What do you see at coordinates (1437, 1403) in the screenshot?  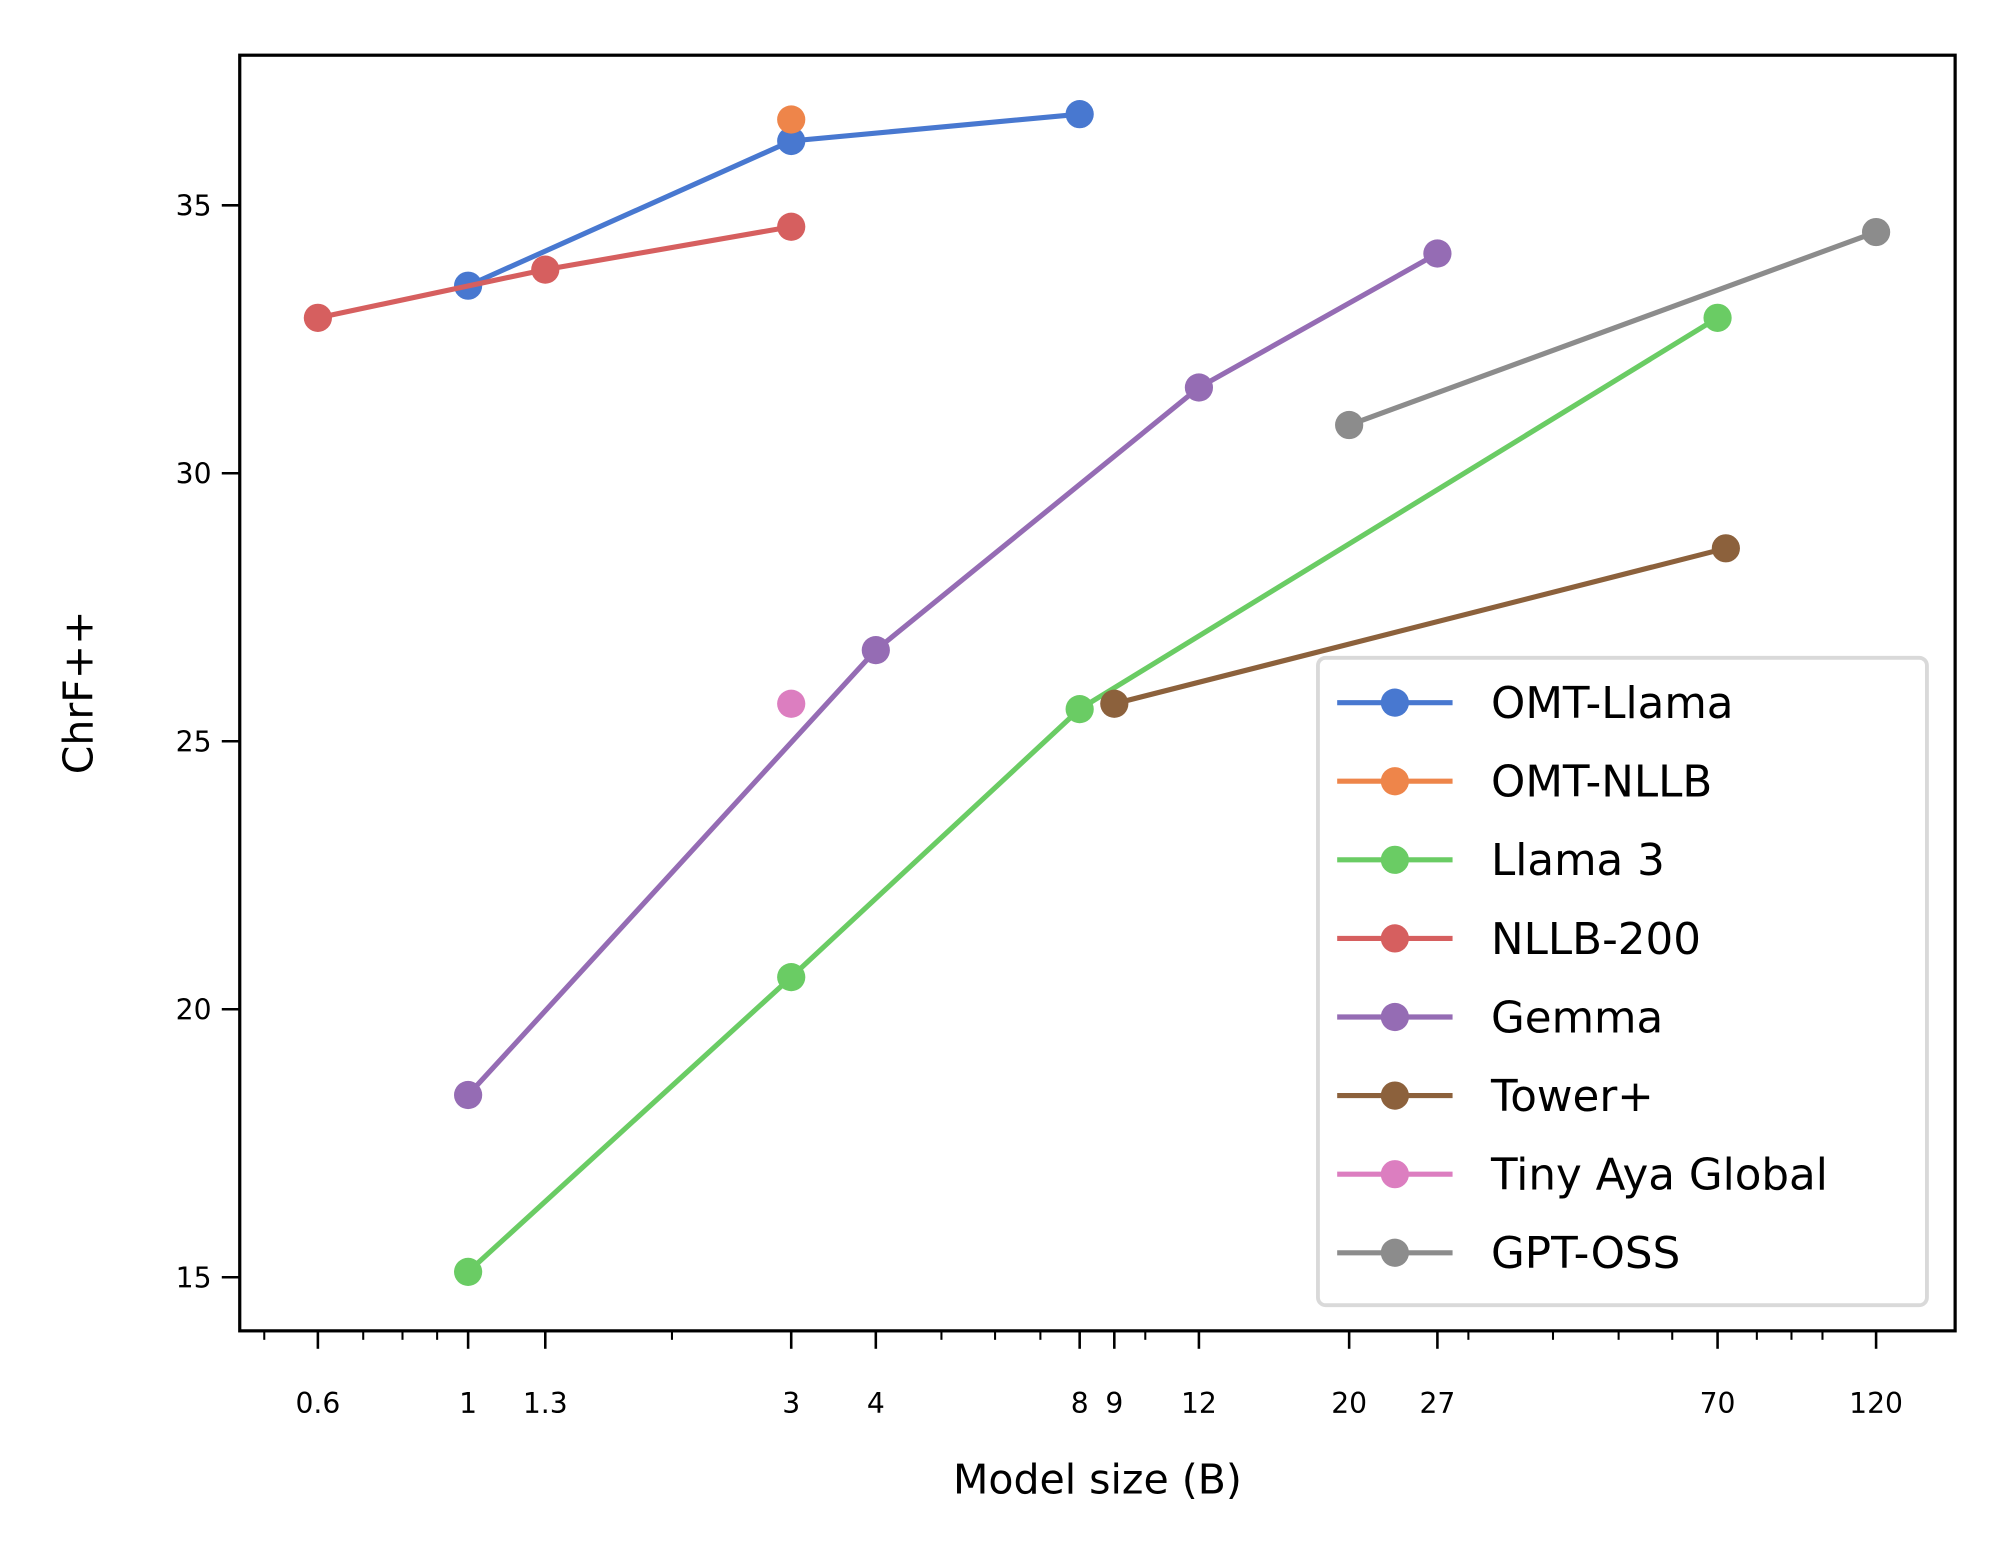 I see `x-tick-label: 27` at bounding box center [1437, 1403].